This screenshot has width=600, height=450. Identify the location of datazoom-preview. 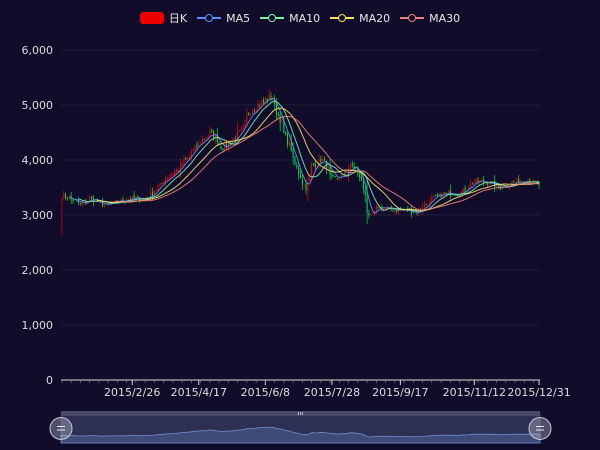
(300, 435).